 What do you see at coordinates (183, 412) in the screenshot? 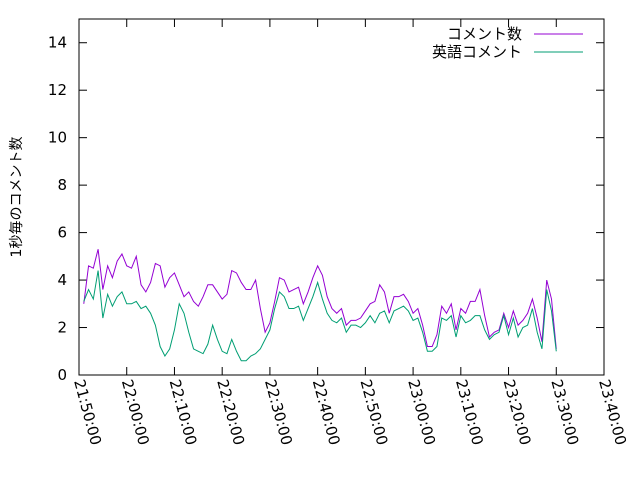
I see `x-tick-label: 22:10:00` at bounding box center [183, 412].